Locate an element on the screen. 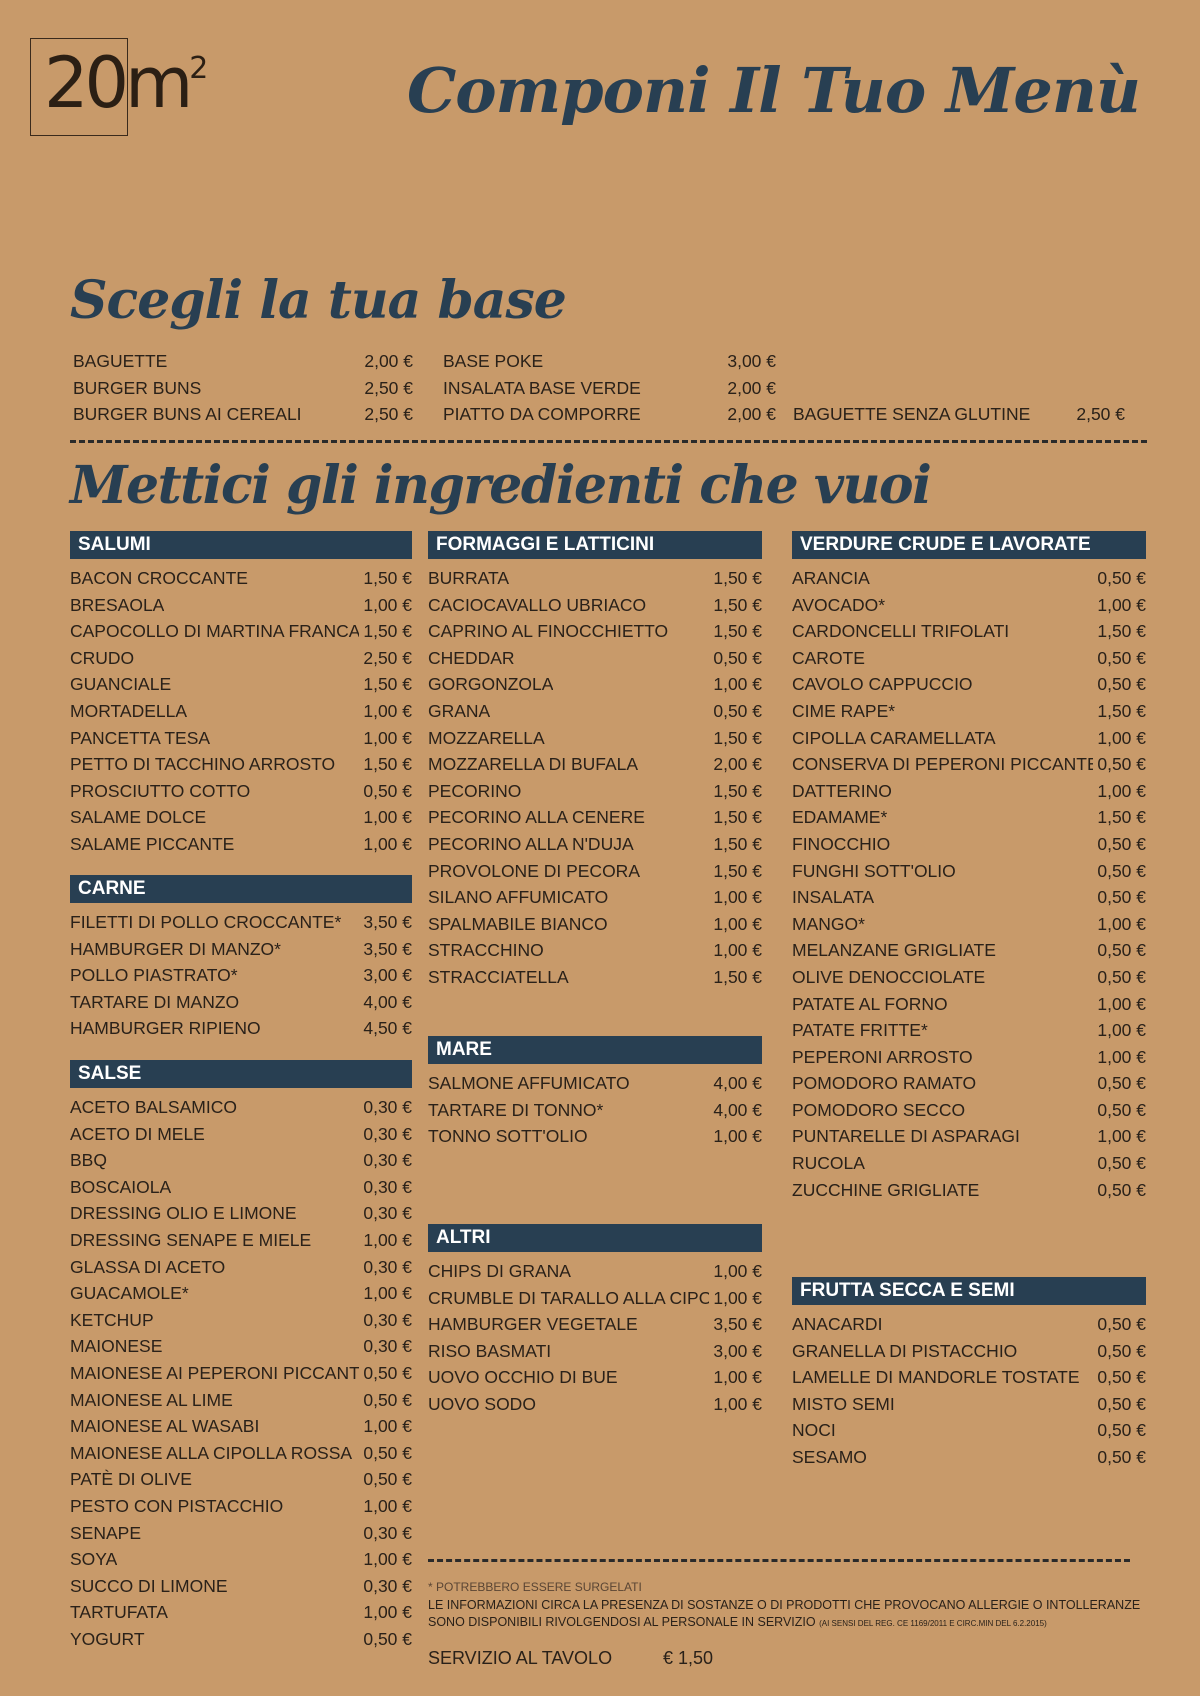  divider-dashed is located at coordinates (608, 441).